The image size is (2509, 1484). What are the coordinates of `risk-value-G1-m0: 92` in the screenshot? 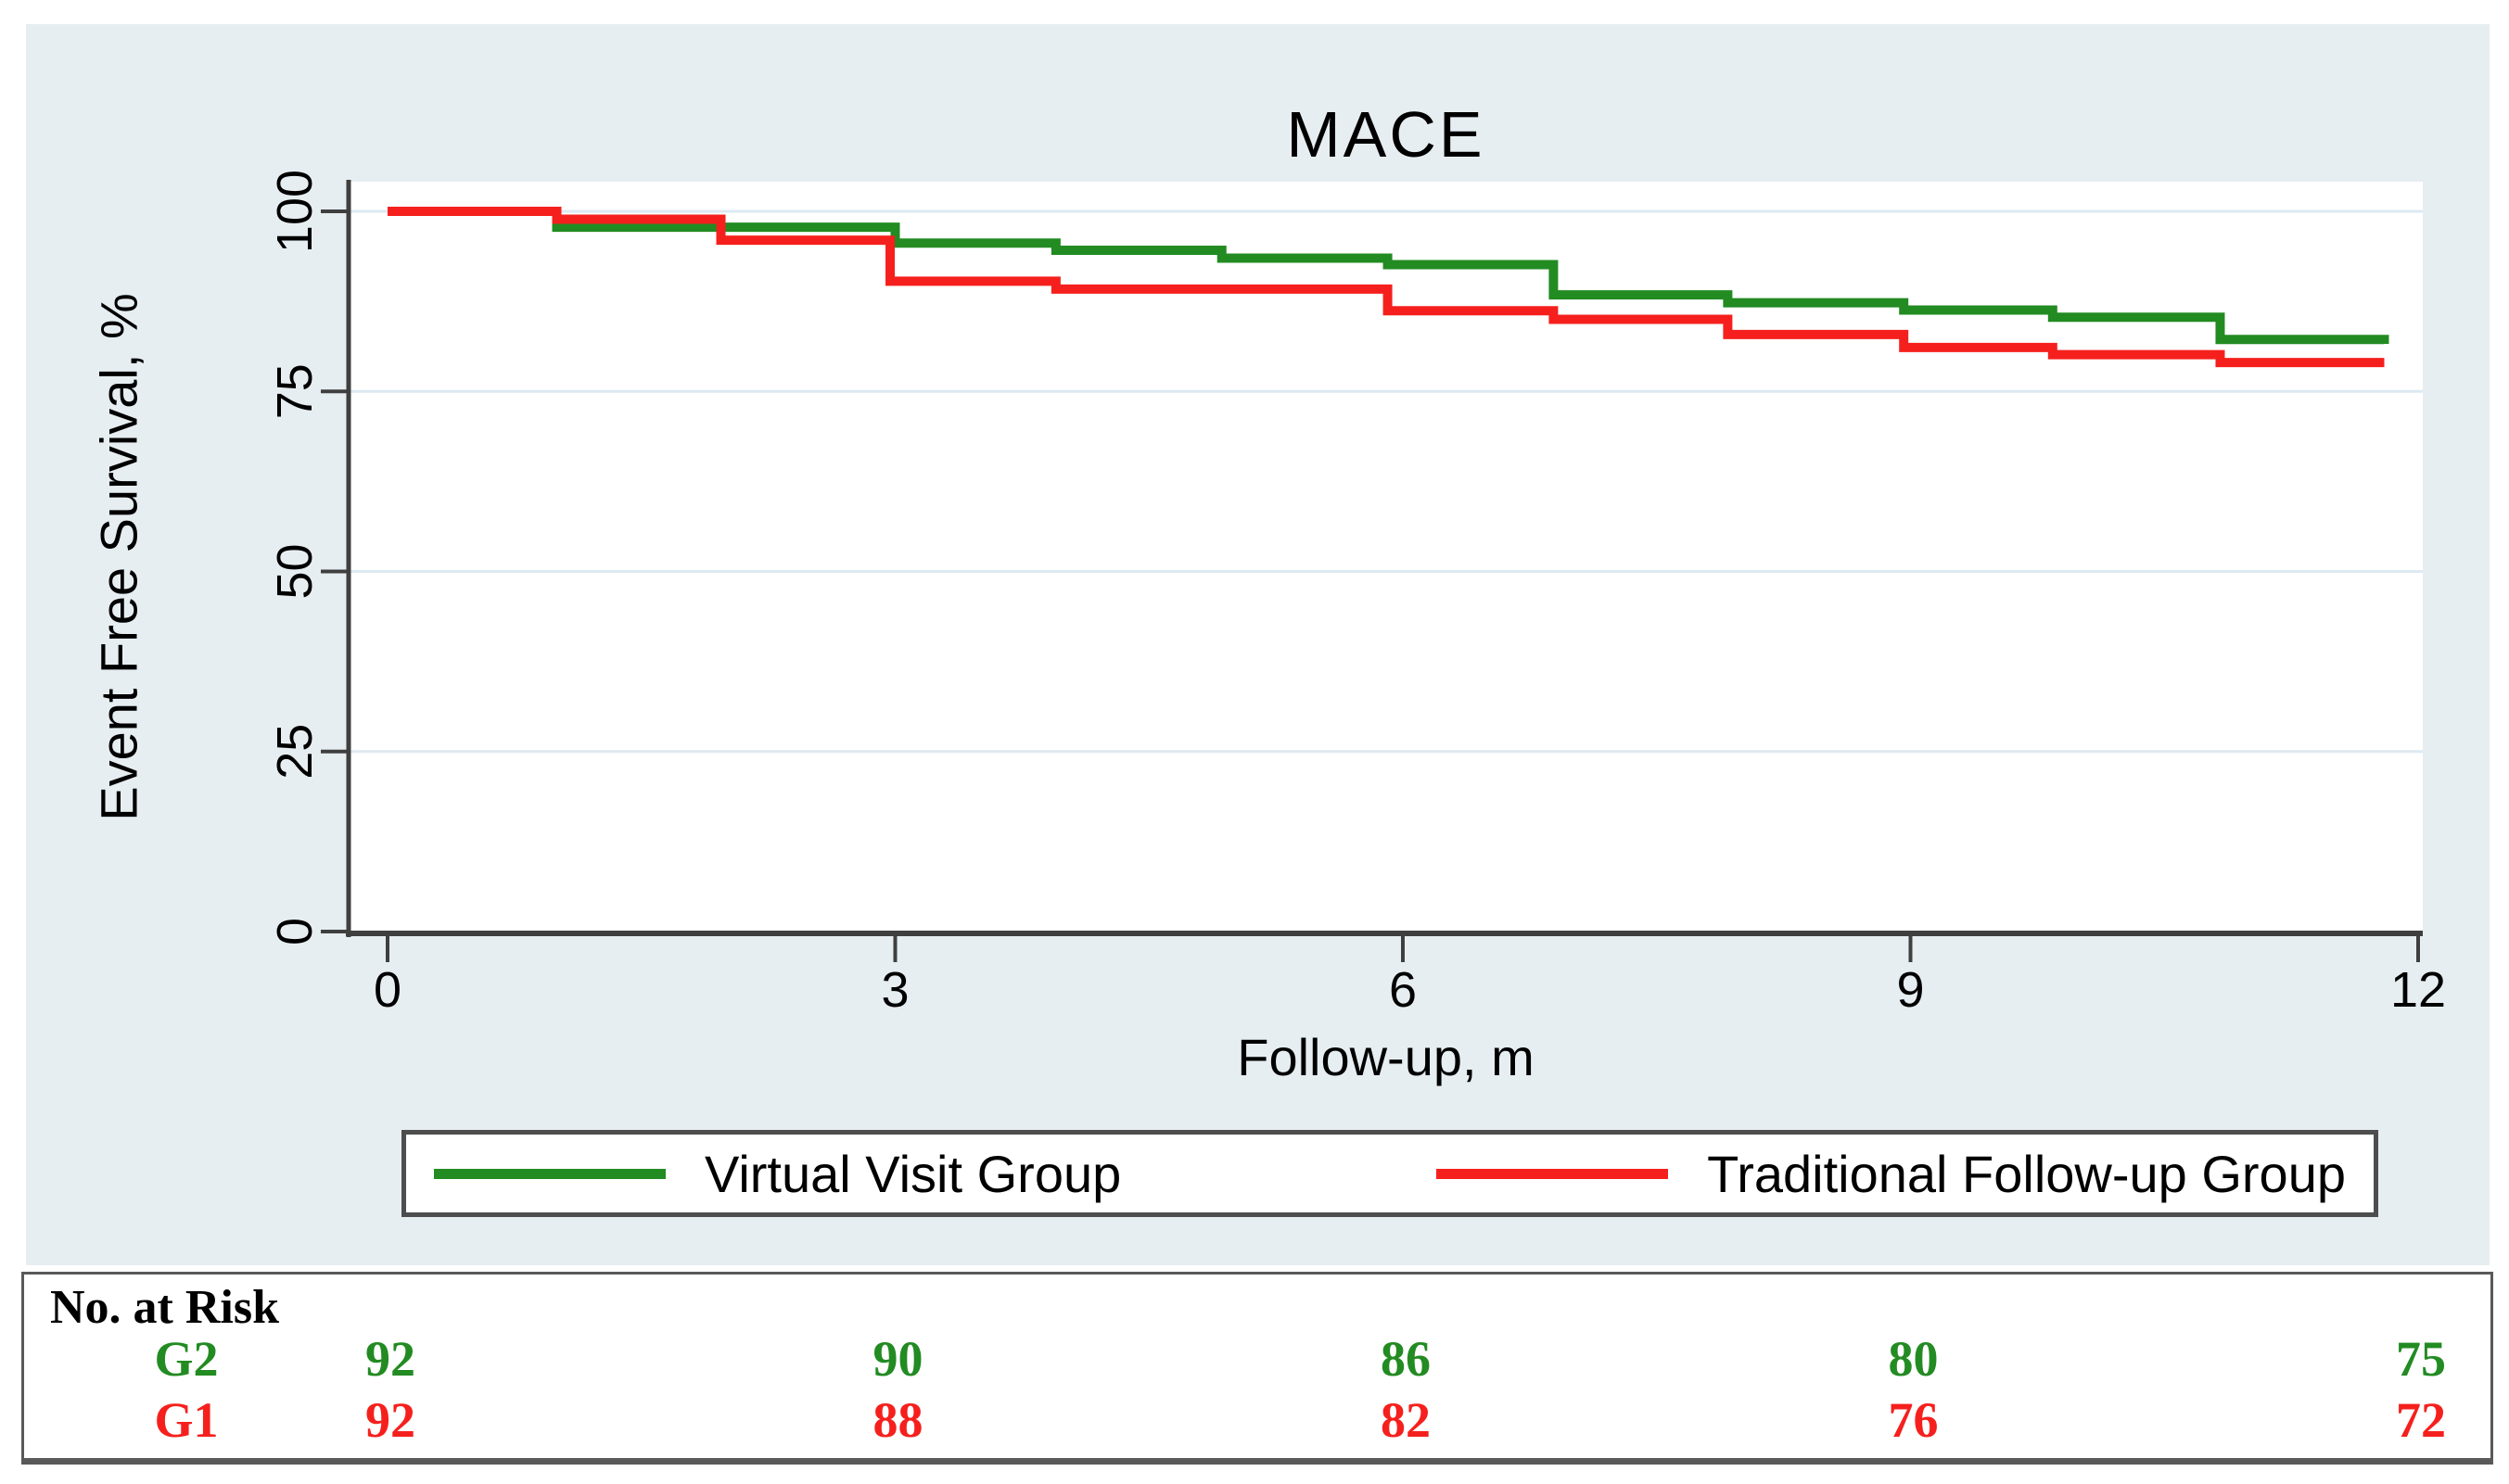 It's located at (390, 1420).